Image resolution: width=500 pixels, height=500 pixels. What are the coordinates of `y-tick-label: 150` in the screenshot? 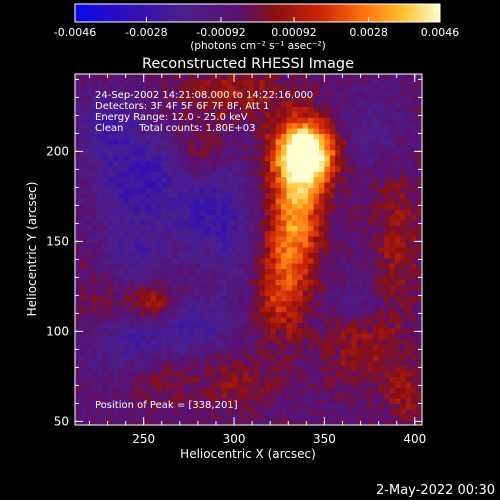 It's located at (57, 241).